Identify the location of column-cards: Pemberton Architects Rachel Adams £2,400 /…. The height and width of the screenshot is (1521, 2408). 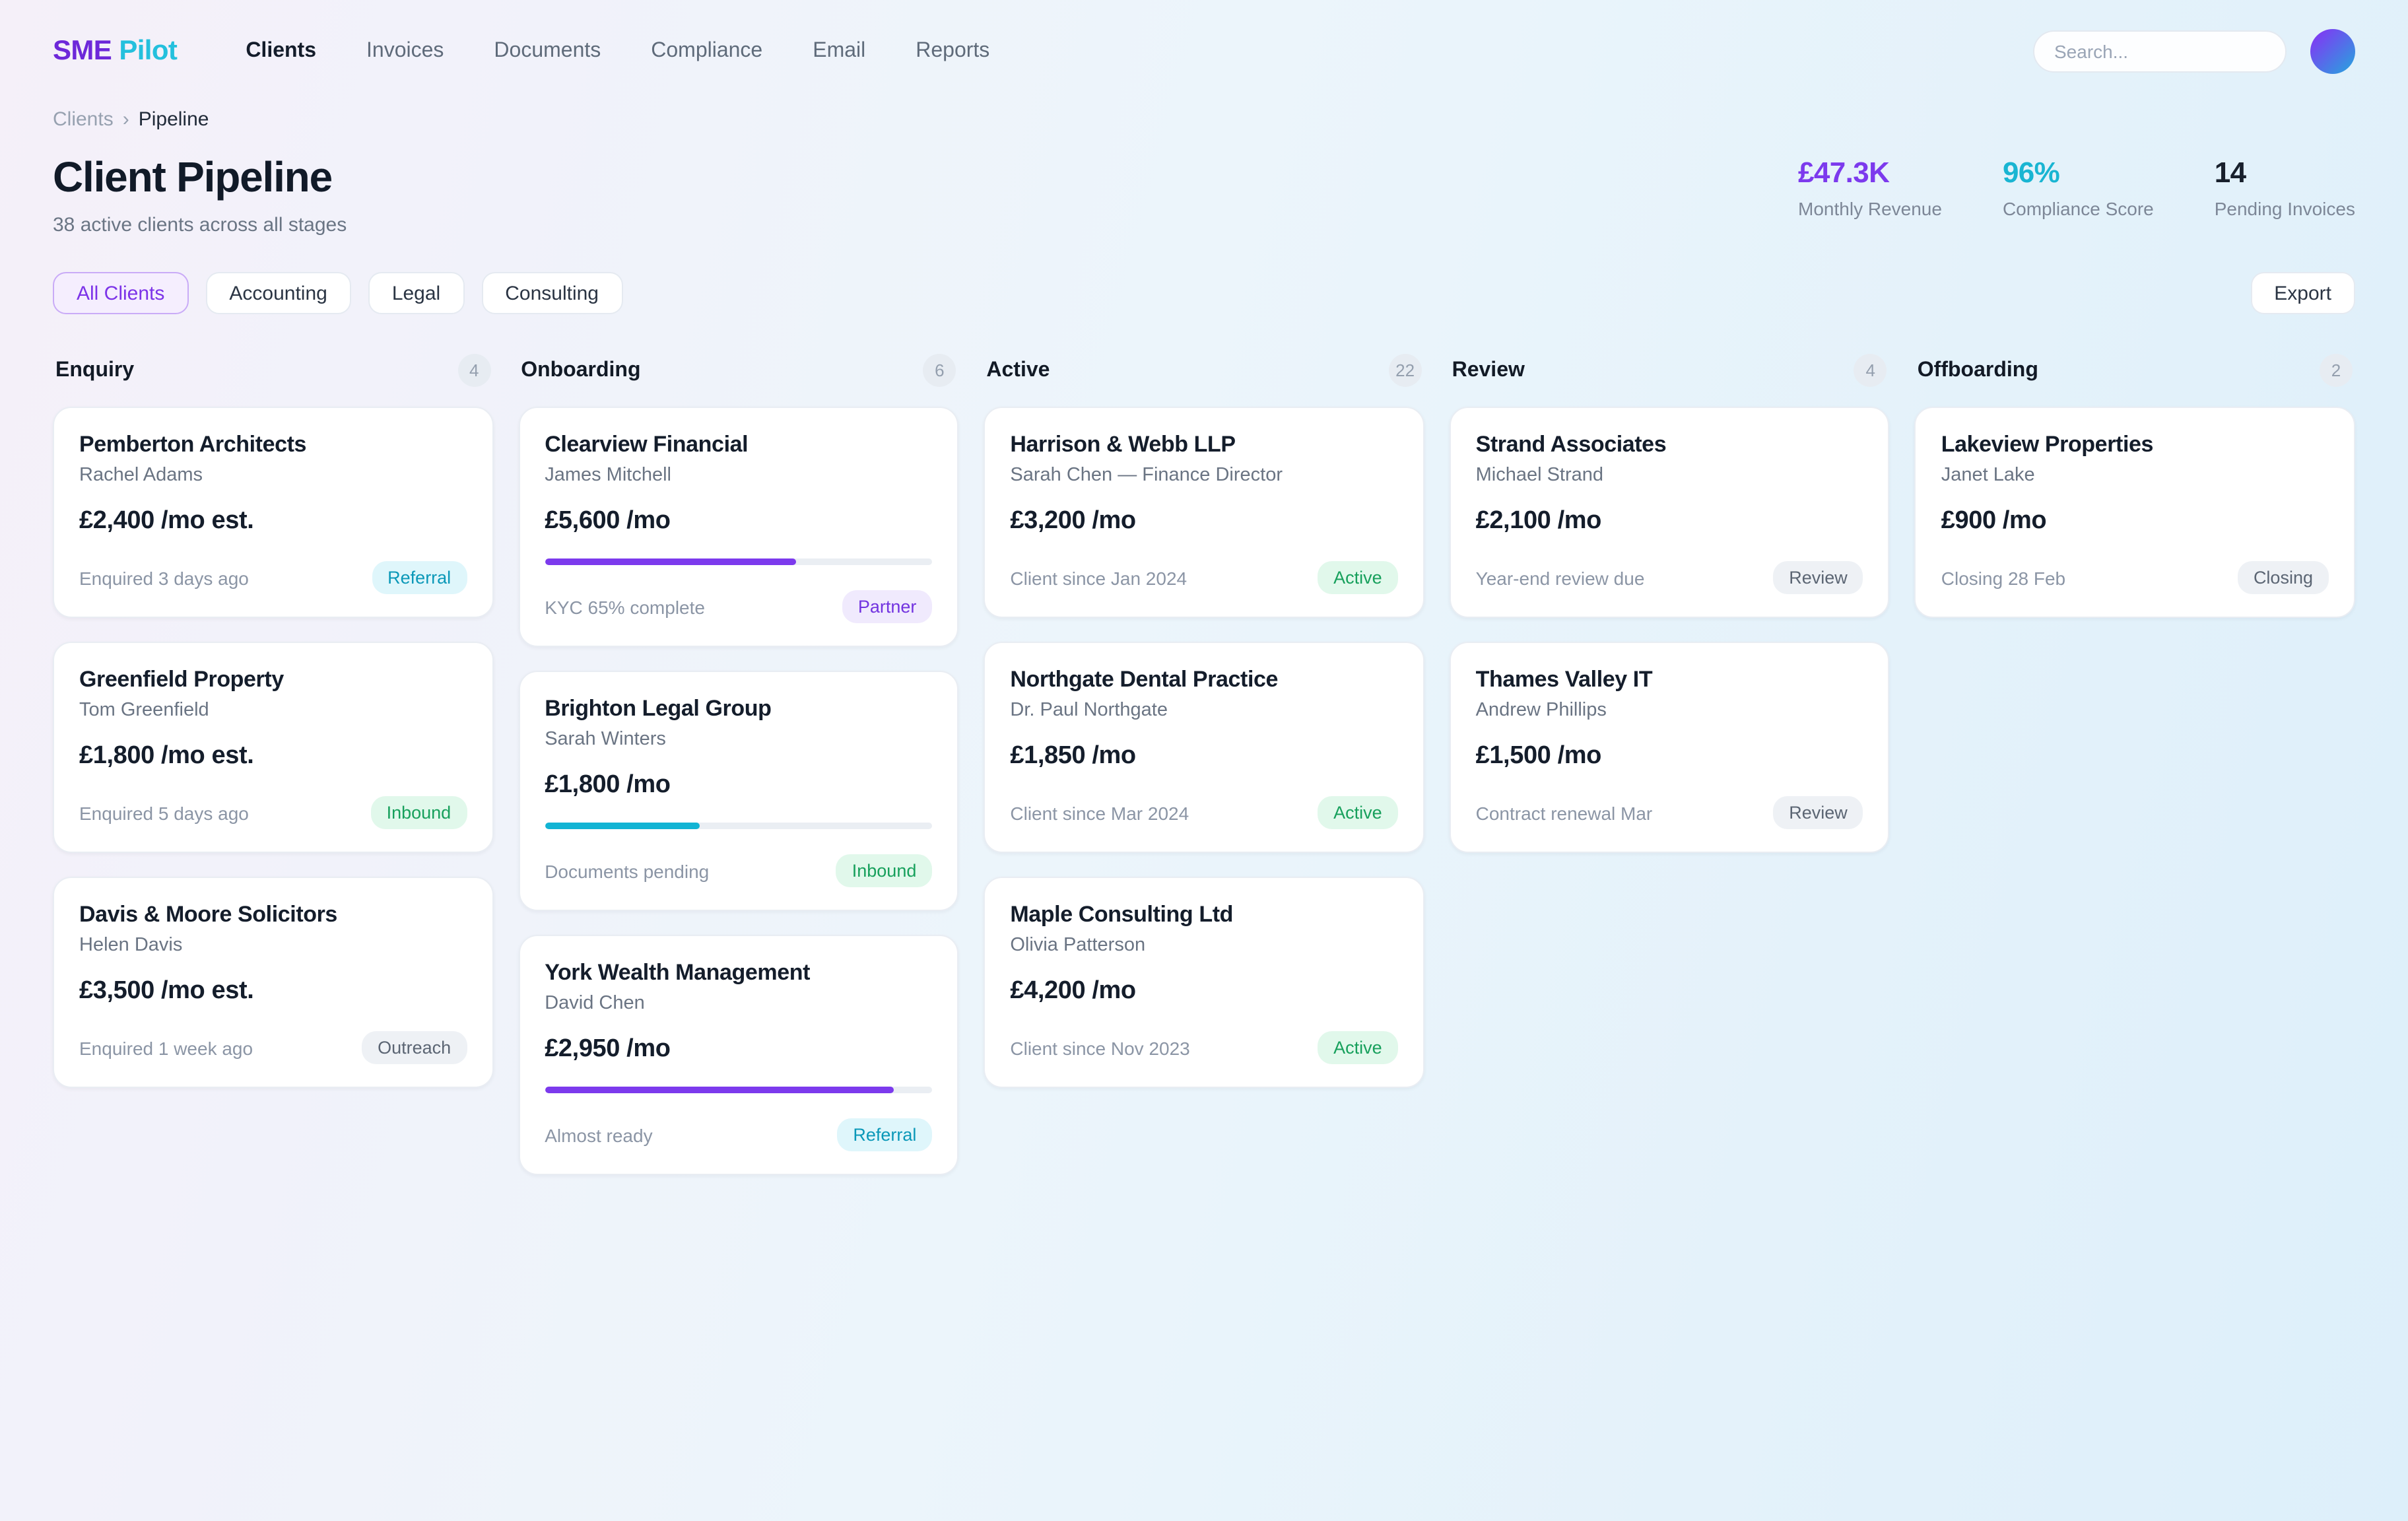
(273, 747).